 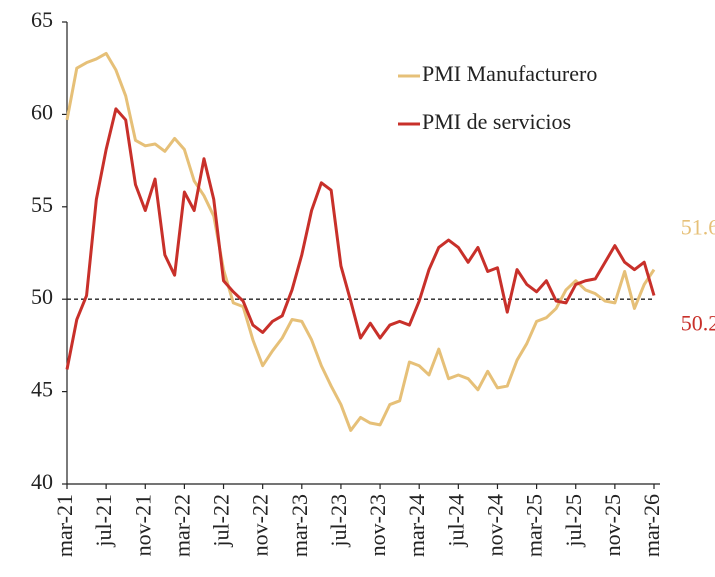 What do you see at coordinates (42, 204) in the screenshot?
I see `y-tick-label: 55` at bounding box center [42, 204].